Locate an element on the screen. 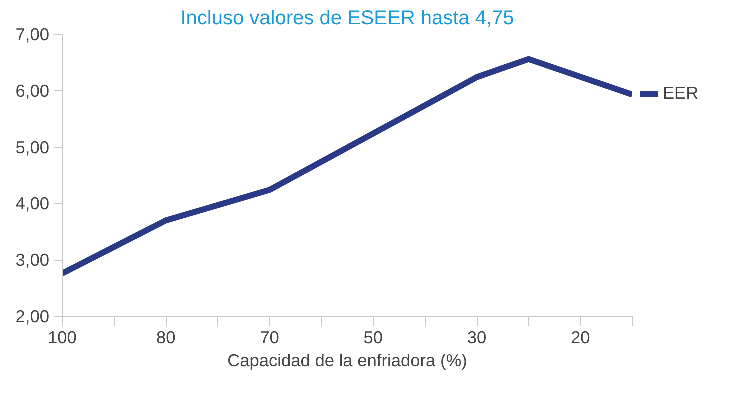 This screenshot has height=400, width=752. y-tick-label: 3,00 is located at coordinates (33, 260).